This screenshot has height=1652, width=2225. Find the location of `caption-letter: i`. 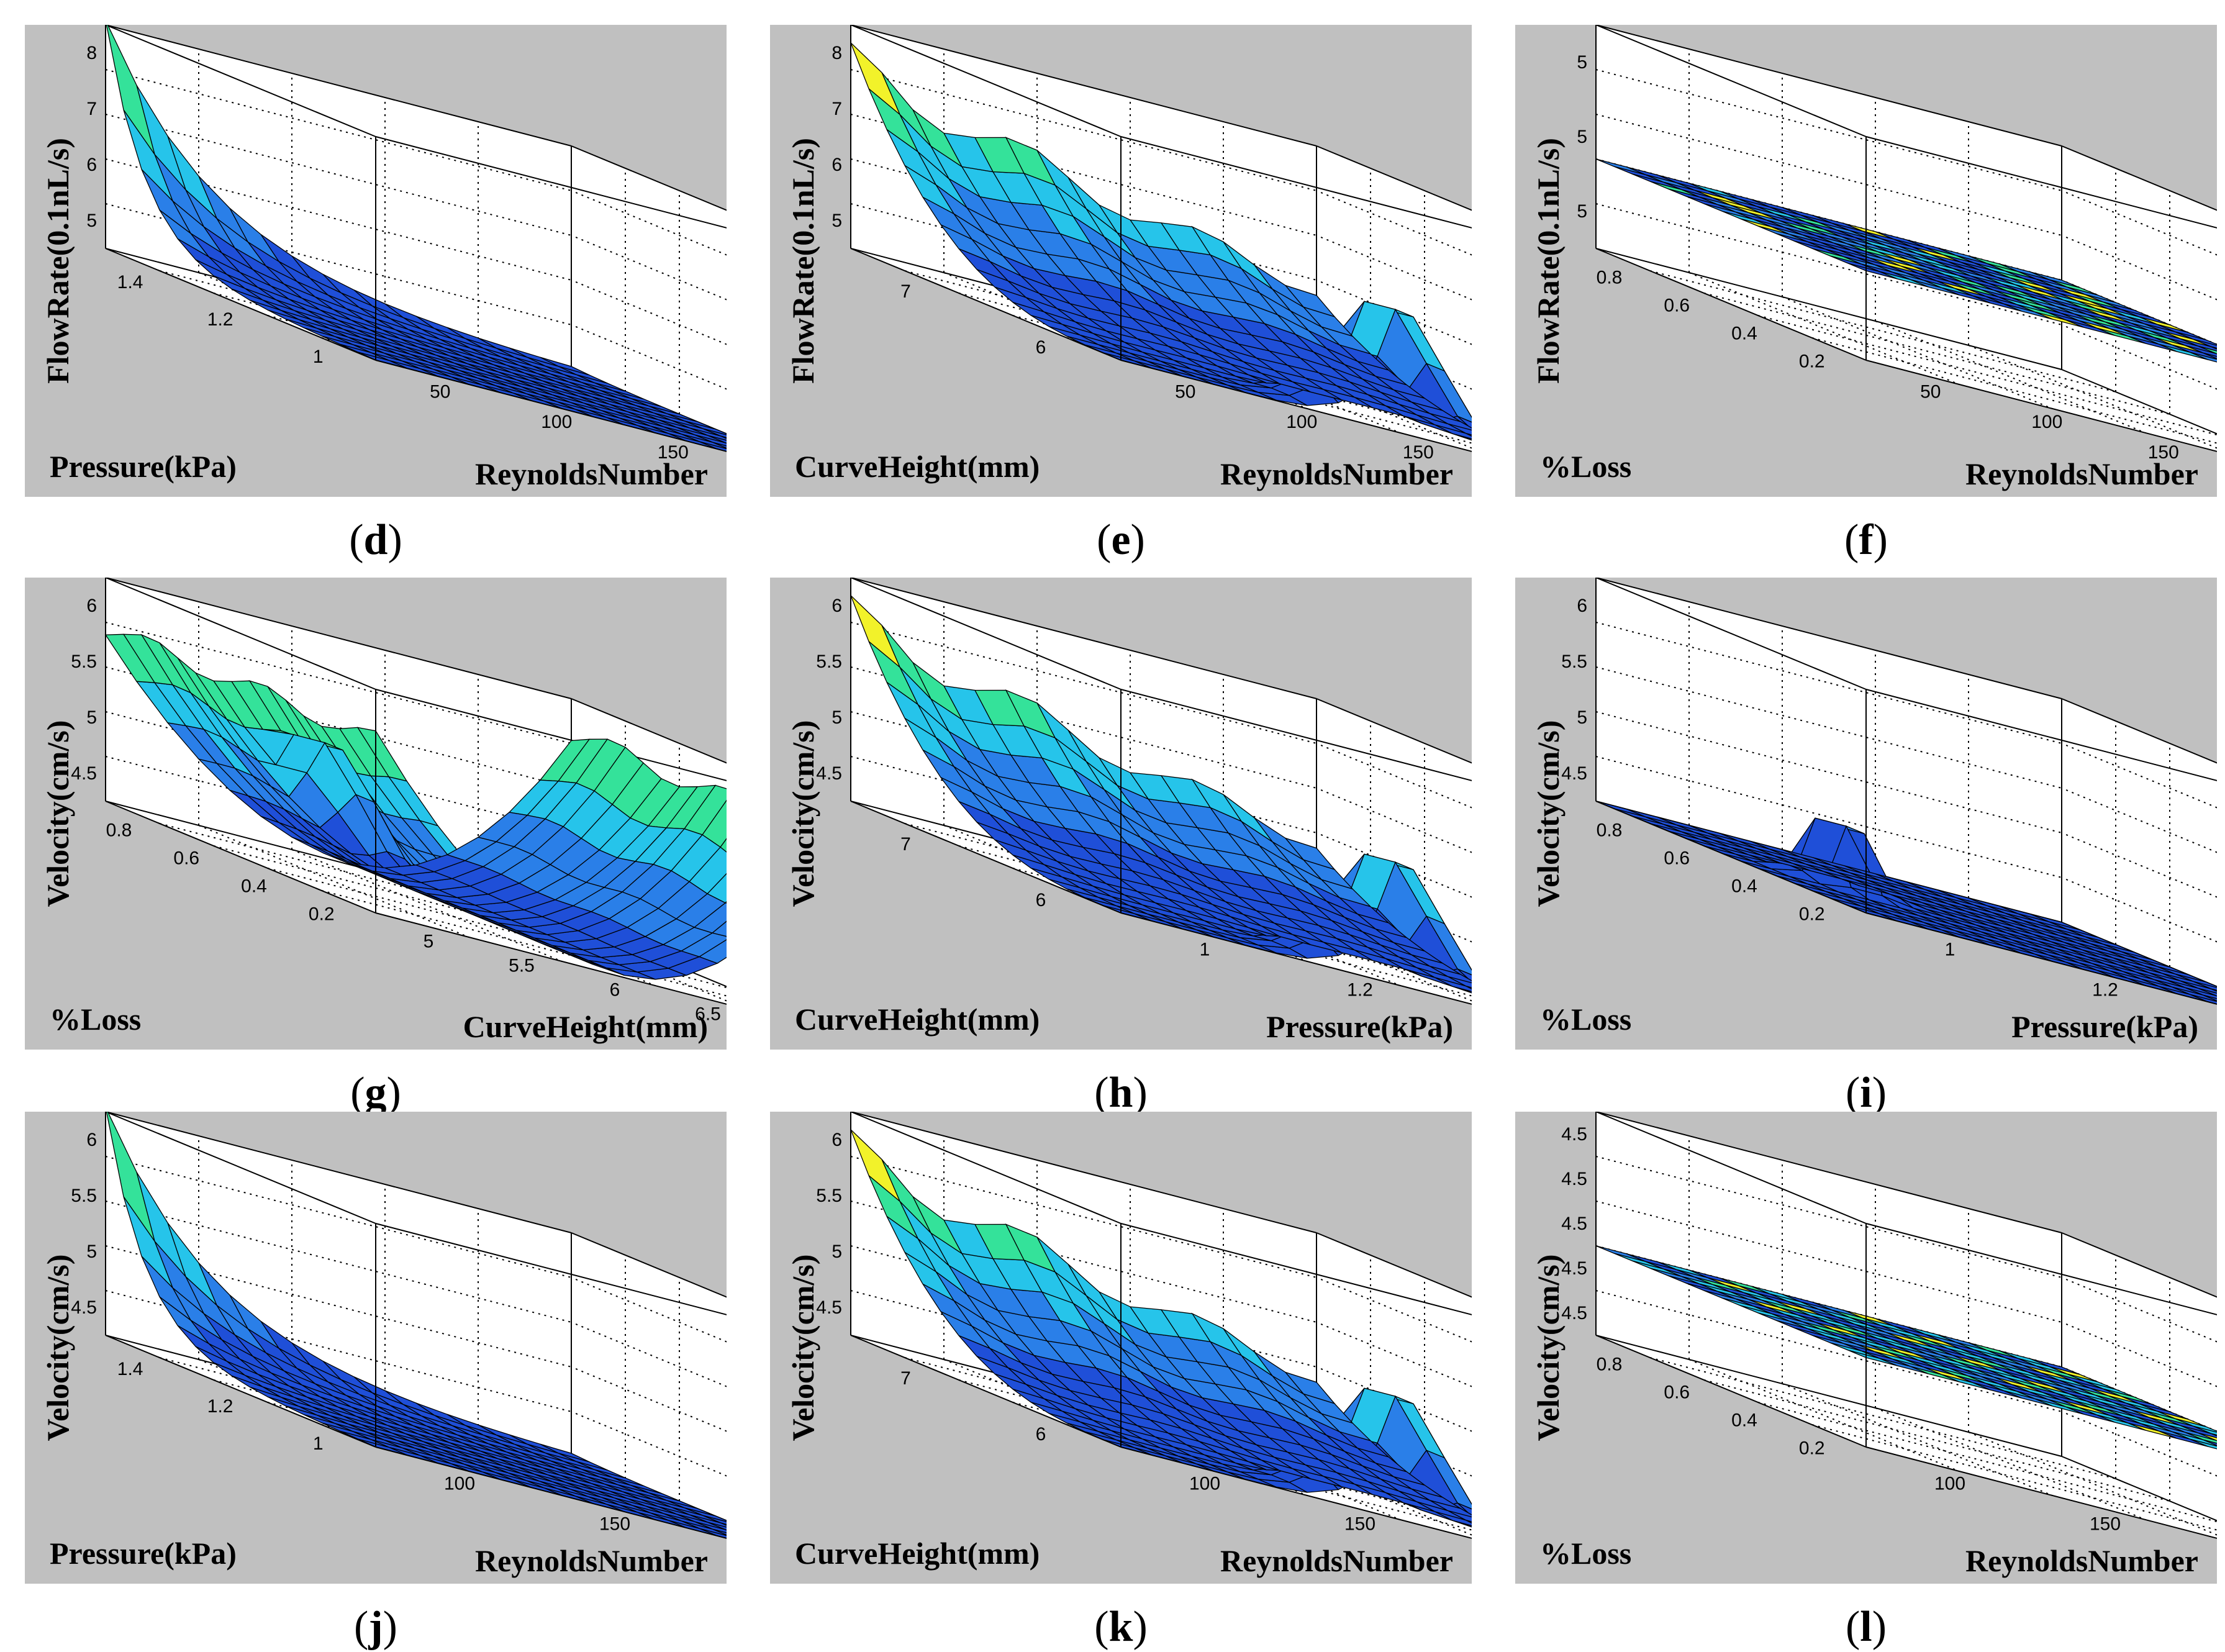

caption-letter: i is located at coordinates (1866, 1093).